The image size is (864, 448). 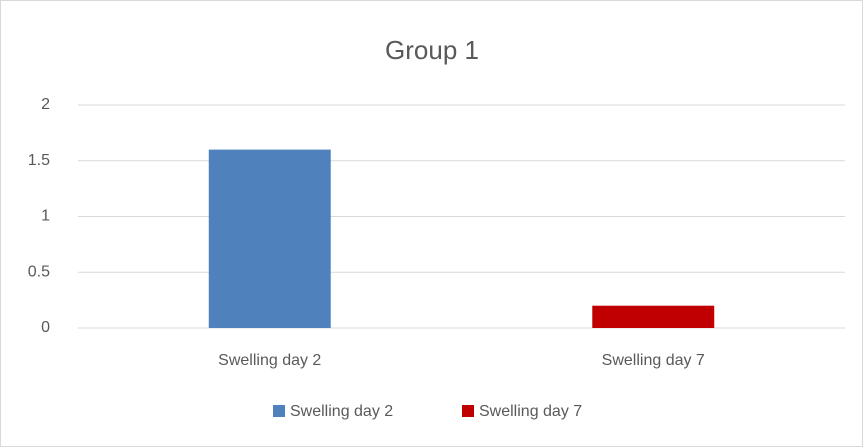 What do you see at coordinates (39, 160) in the screenshot?
I see `y-tick-label: 1.5` at bounding box center [39, 160].